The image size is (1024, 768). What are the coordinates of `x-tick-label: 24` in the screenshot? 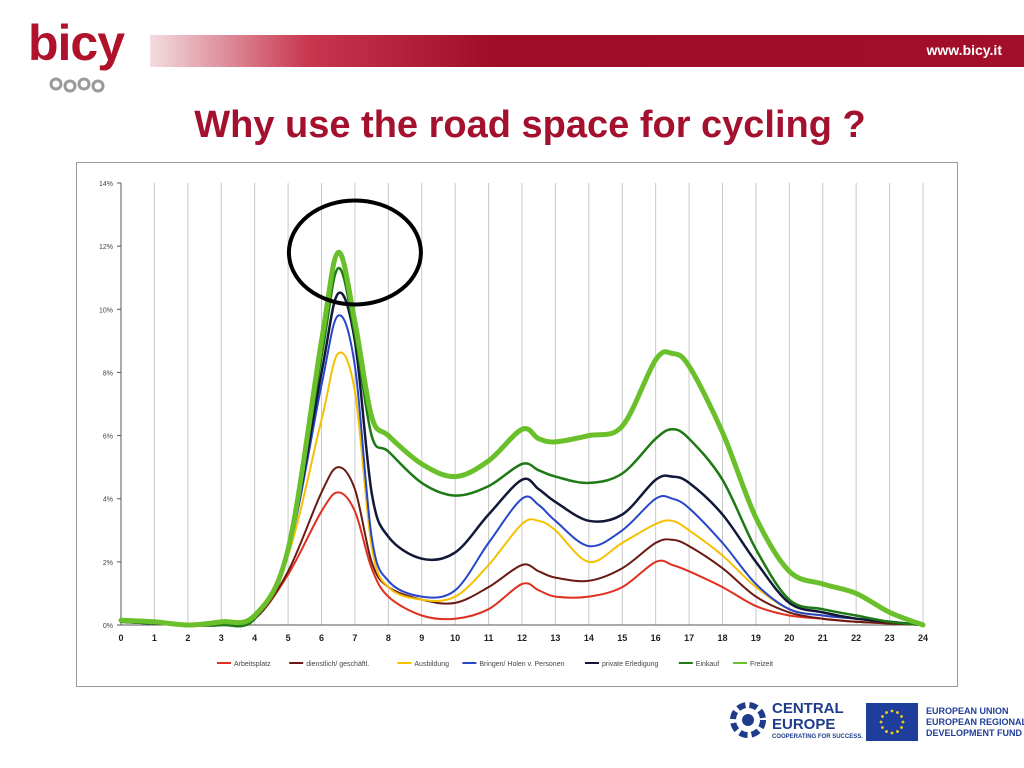 It's located at (923, 638).